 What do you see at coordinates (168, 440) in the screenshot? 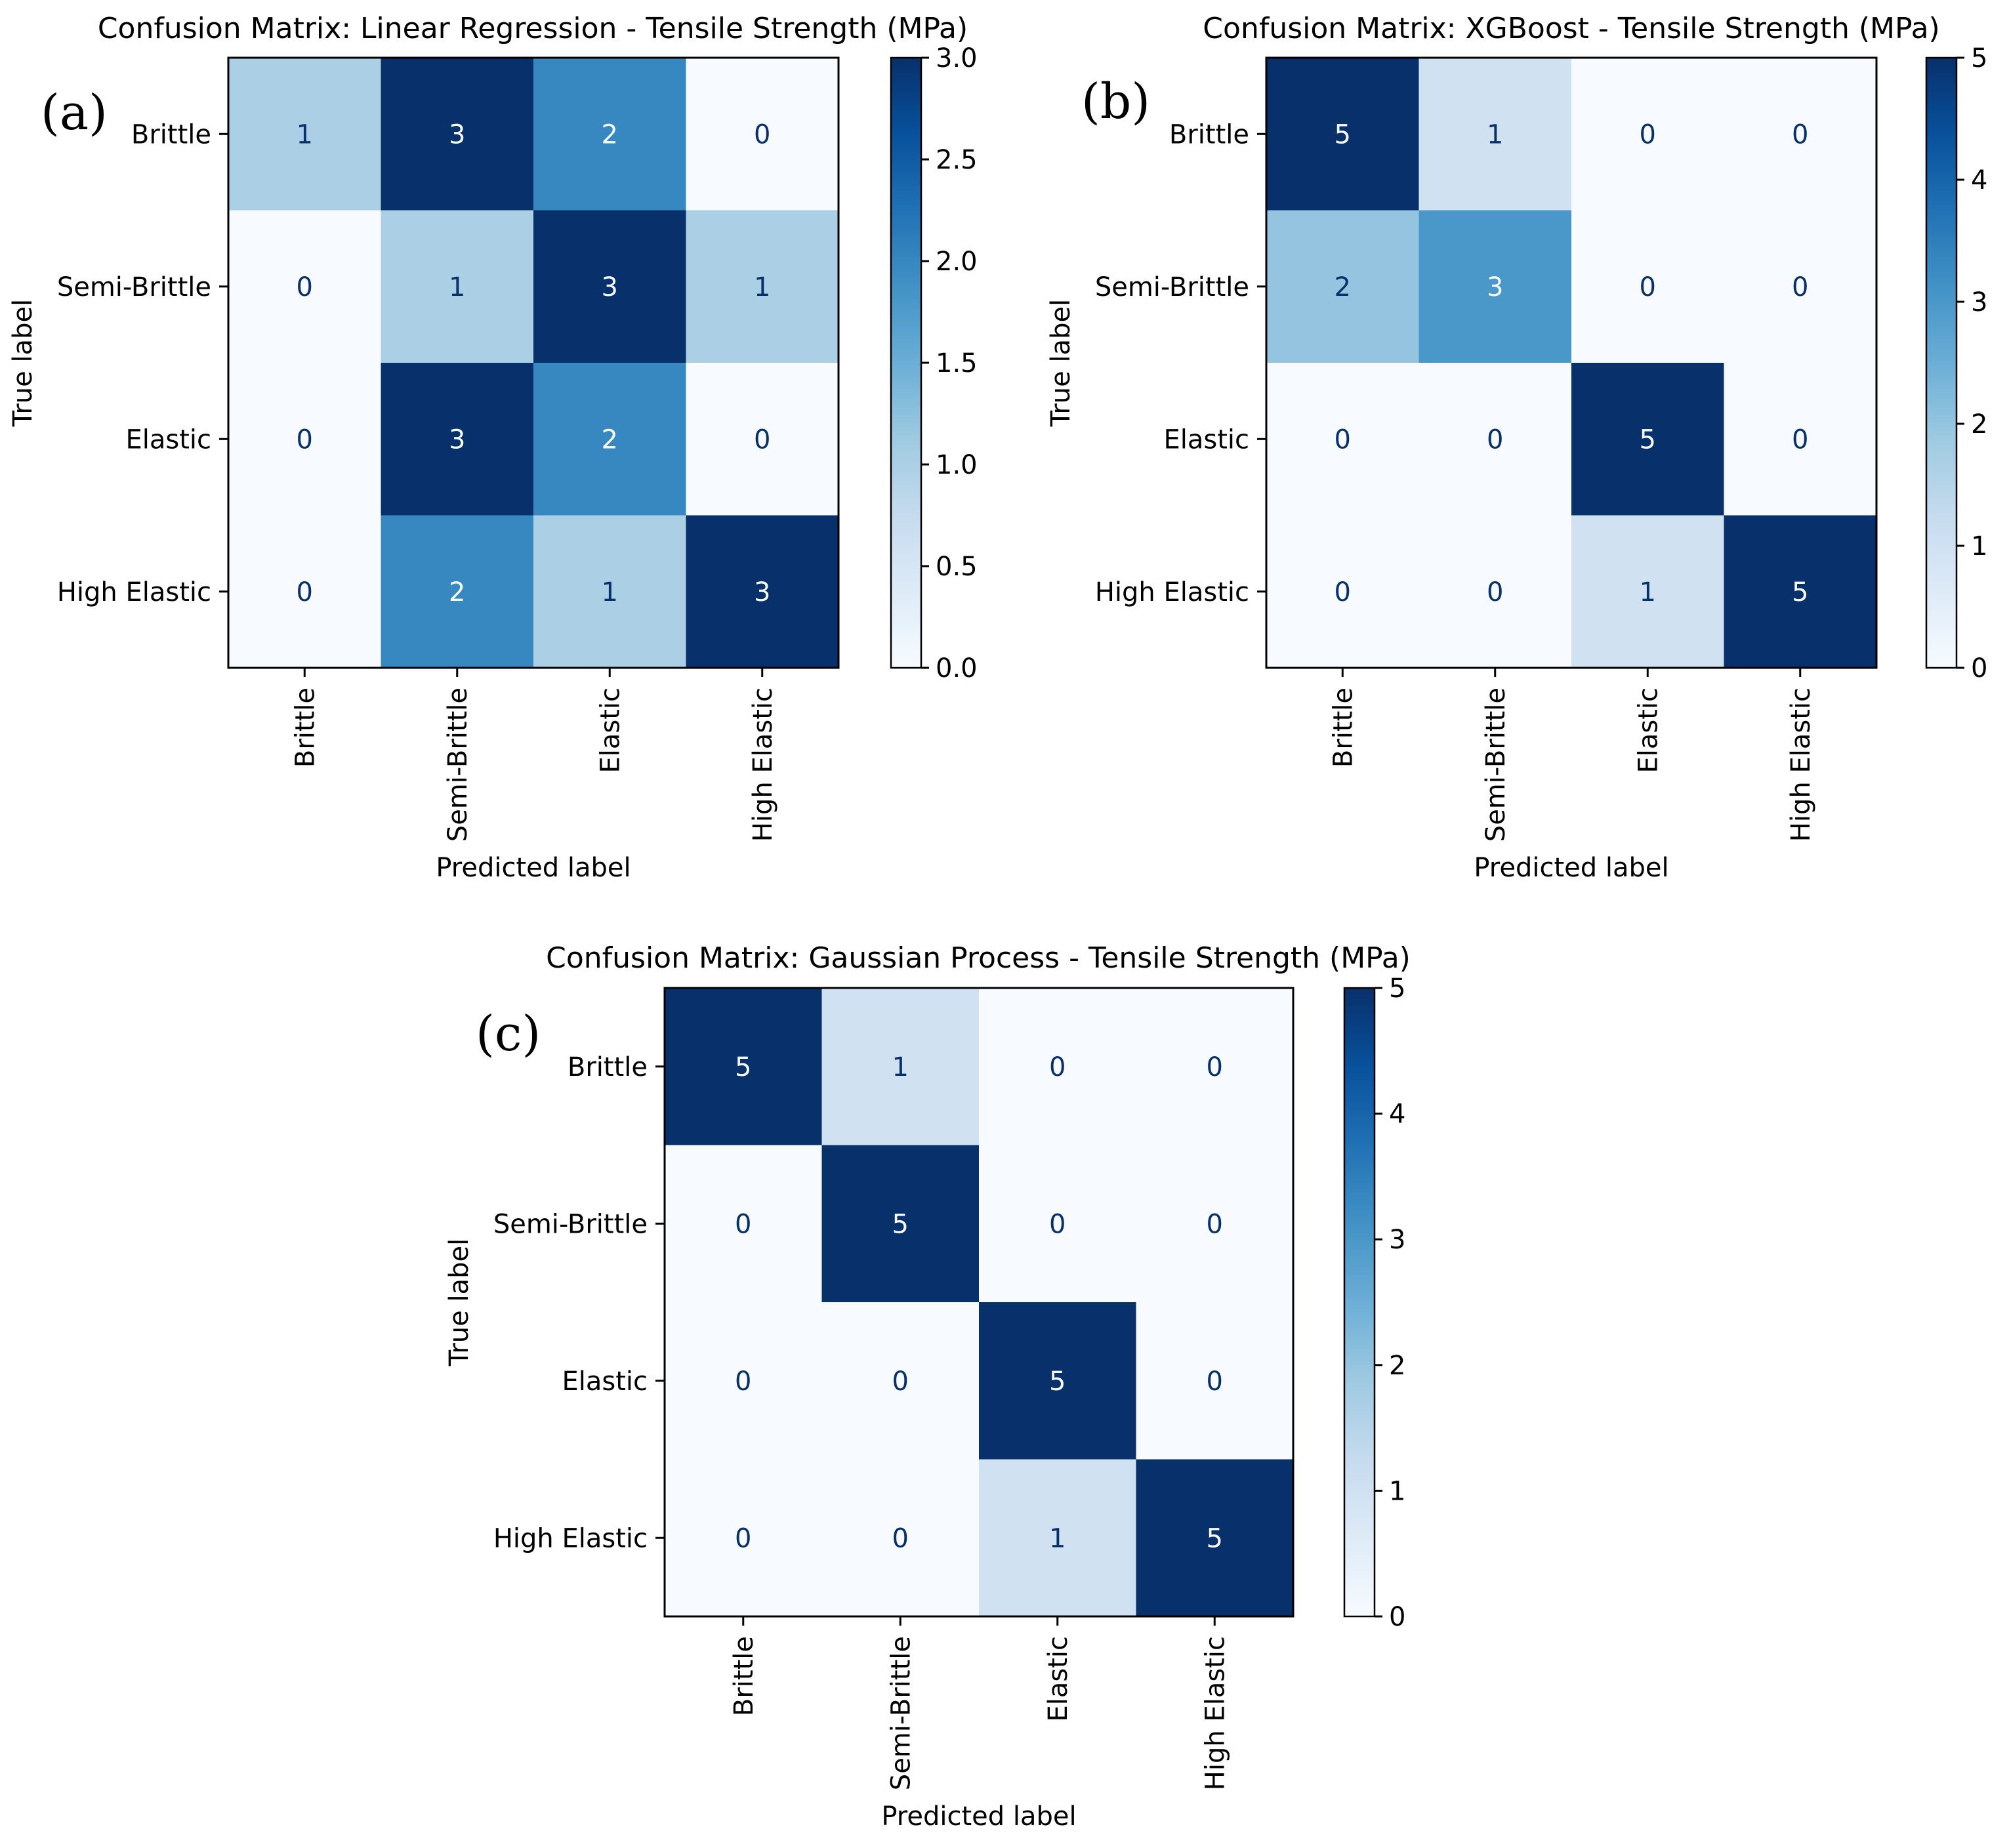
I see `y-tick-label: Elastic` at bounding box center [168, 440].